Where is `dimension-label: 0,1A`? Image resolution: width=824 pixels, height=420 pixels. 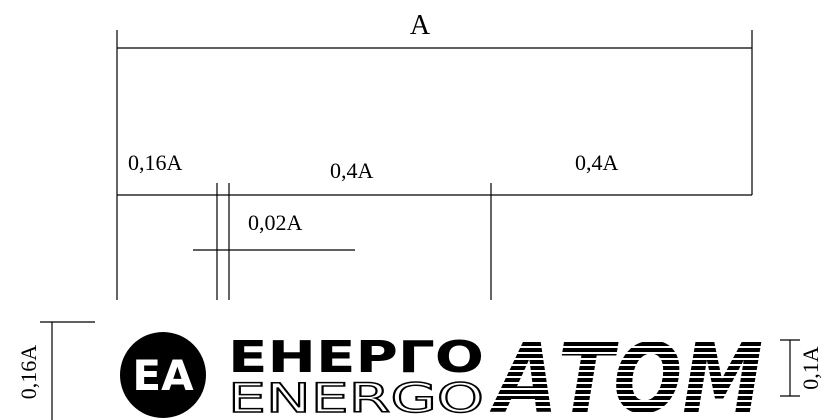 dimension-label: 0,1A is located at coordinates (810, 368).